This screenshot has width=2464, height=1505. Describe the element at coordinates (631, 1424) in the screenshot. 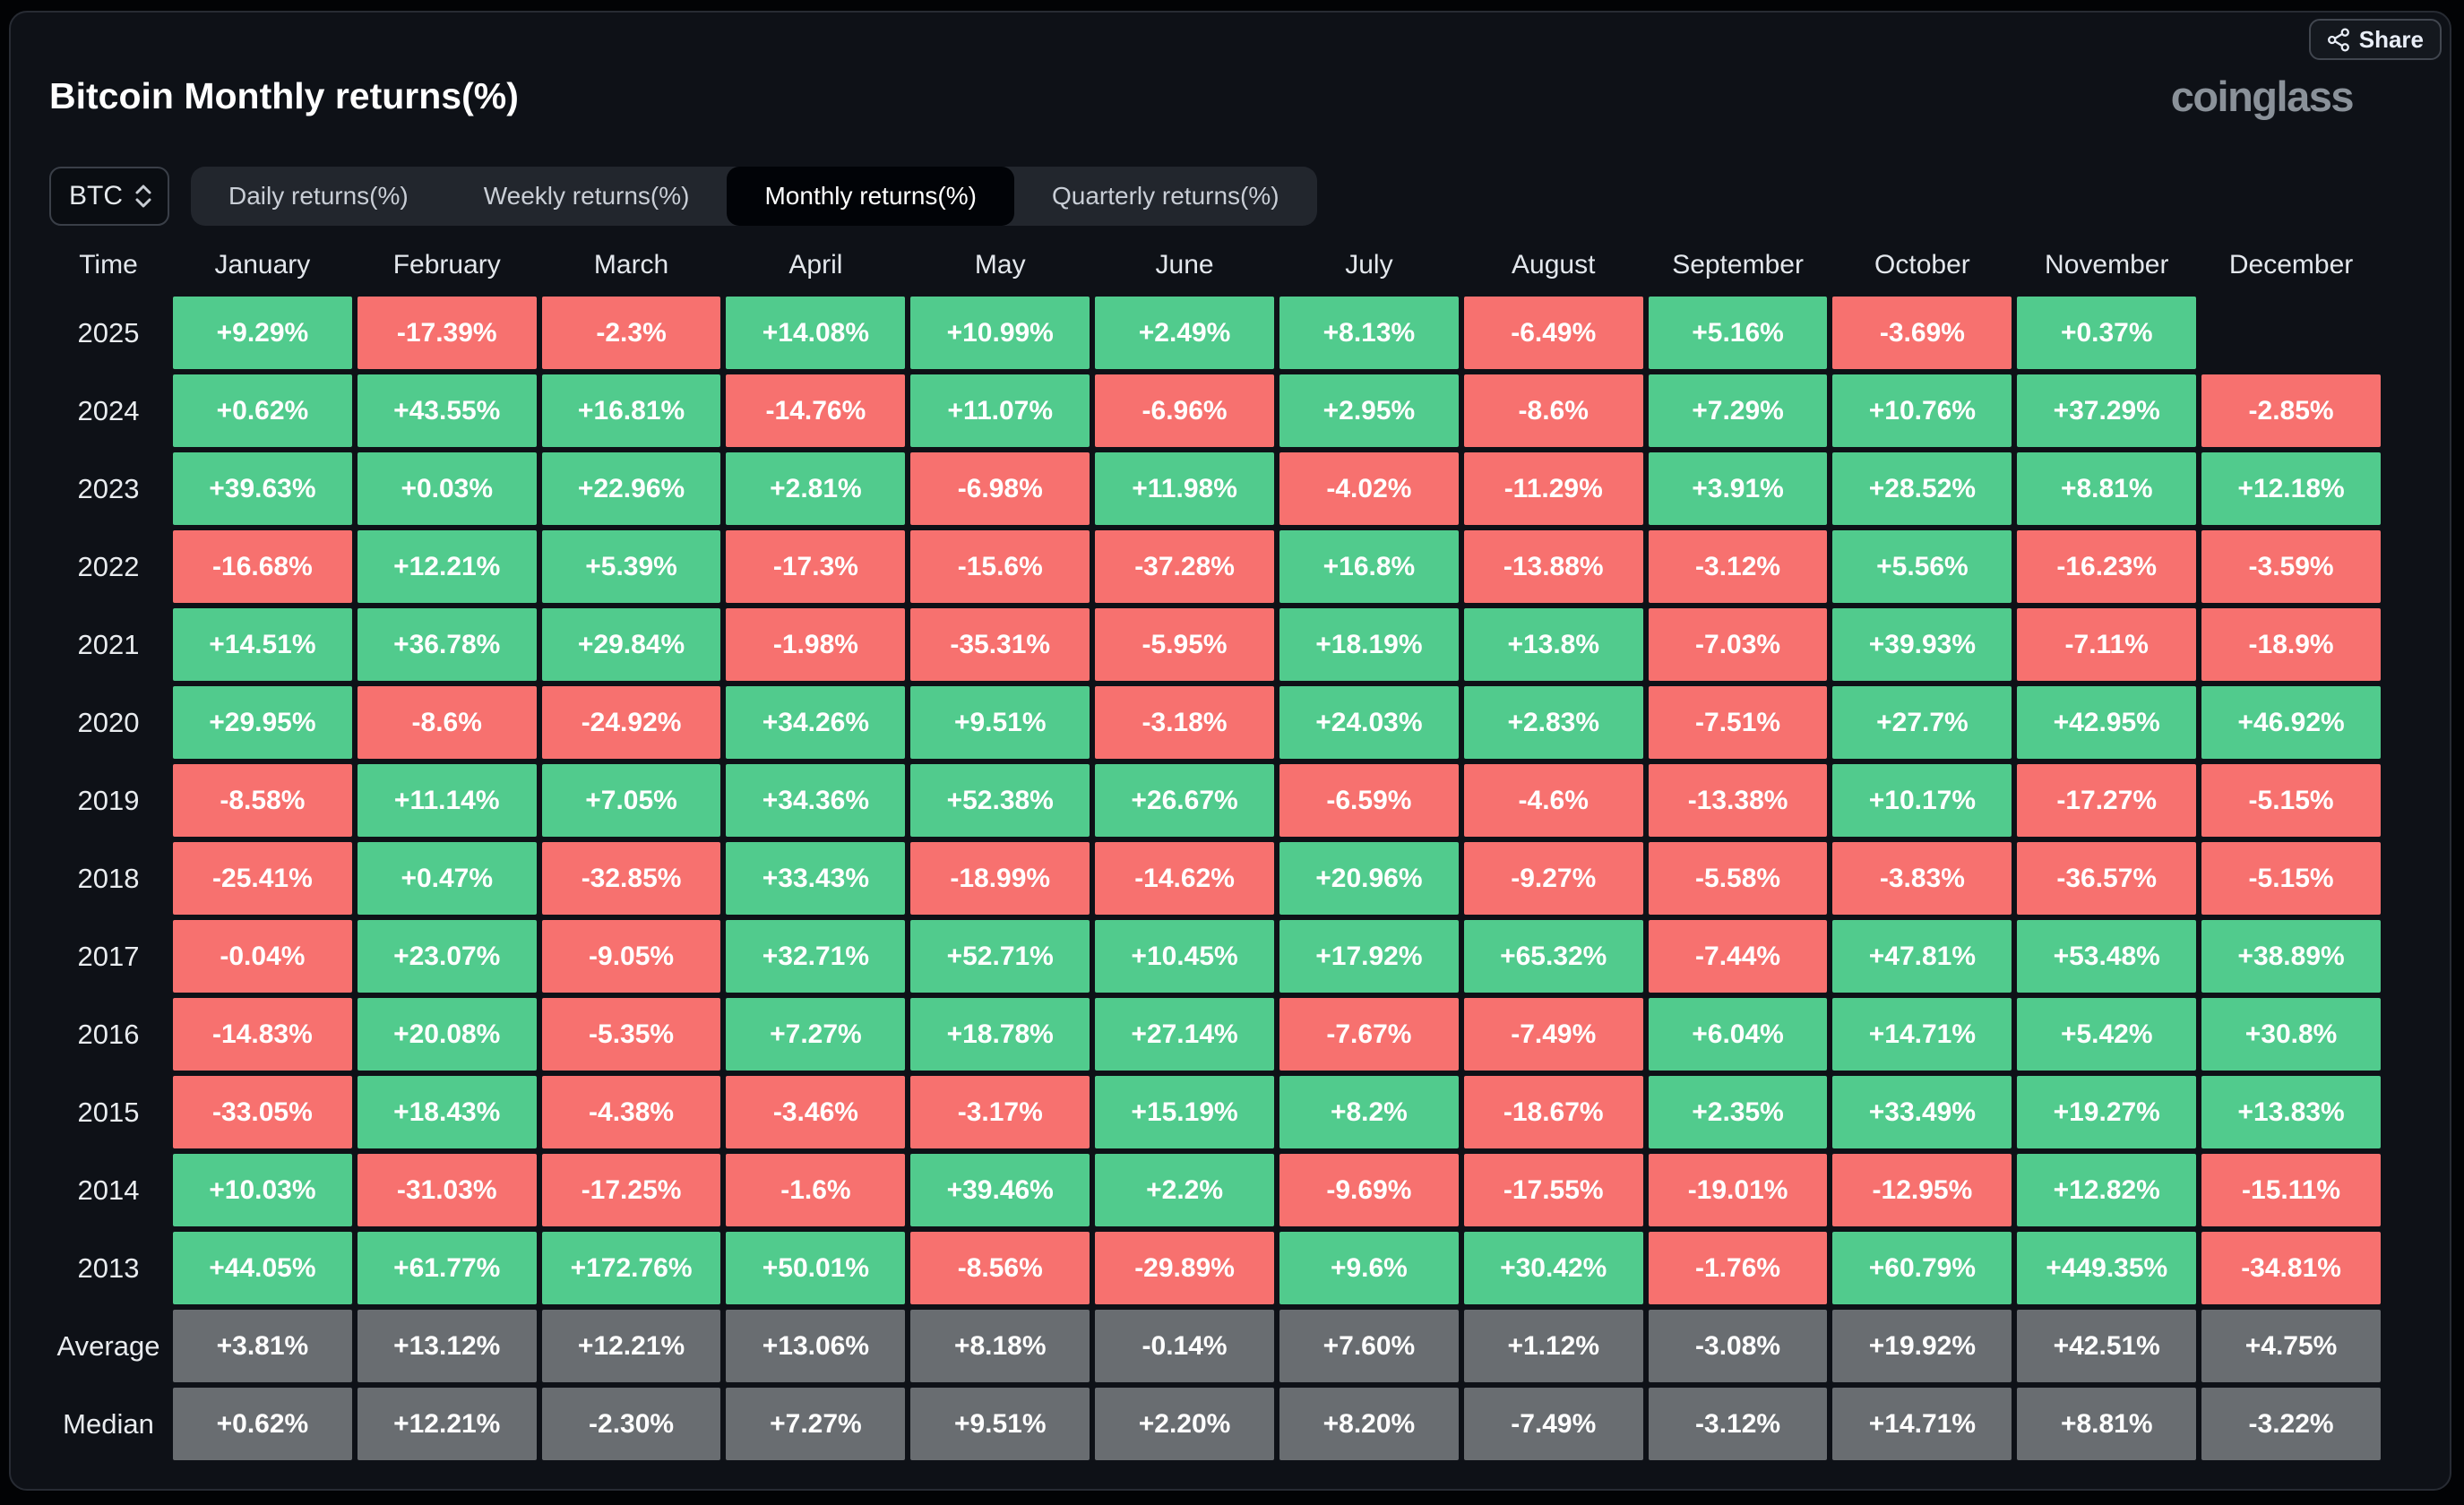

I see `cell-median-march: -2.30%` at that location.